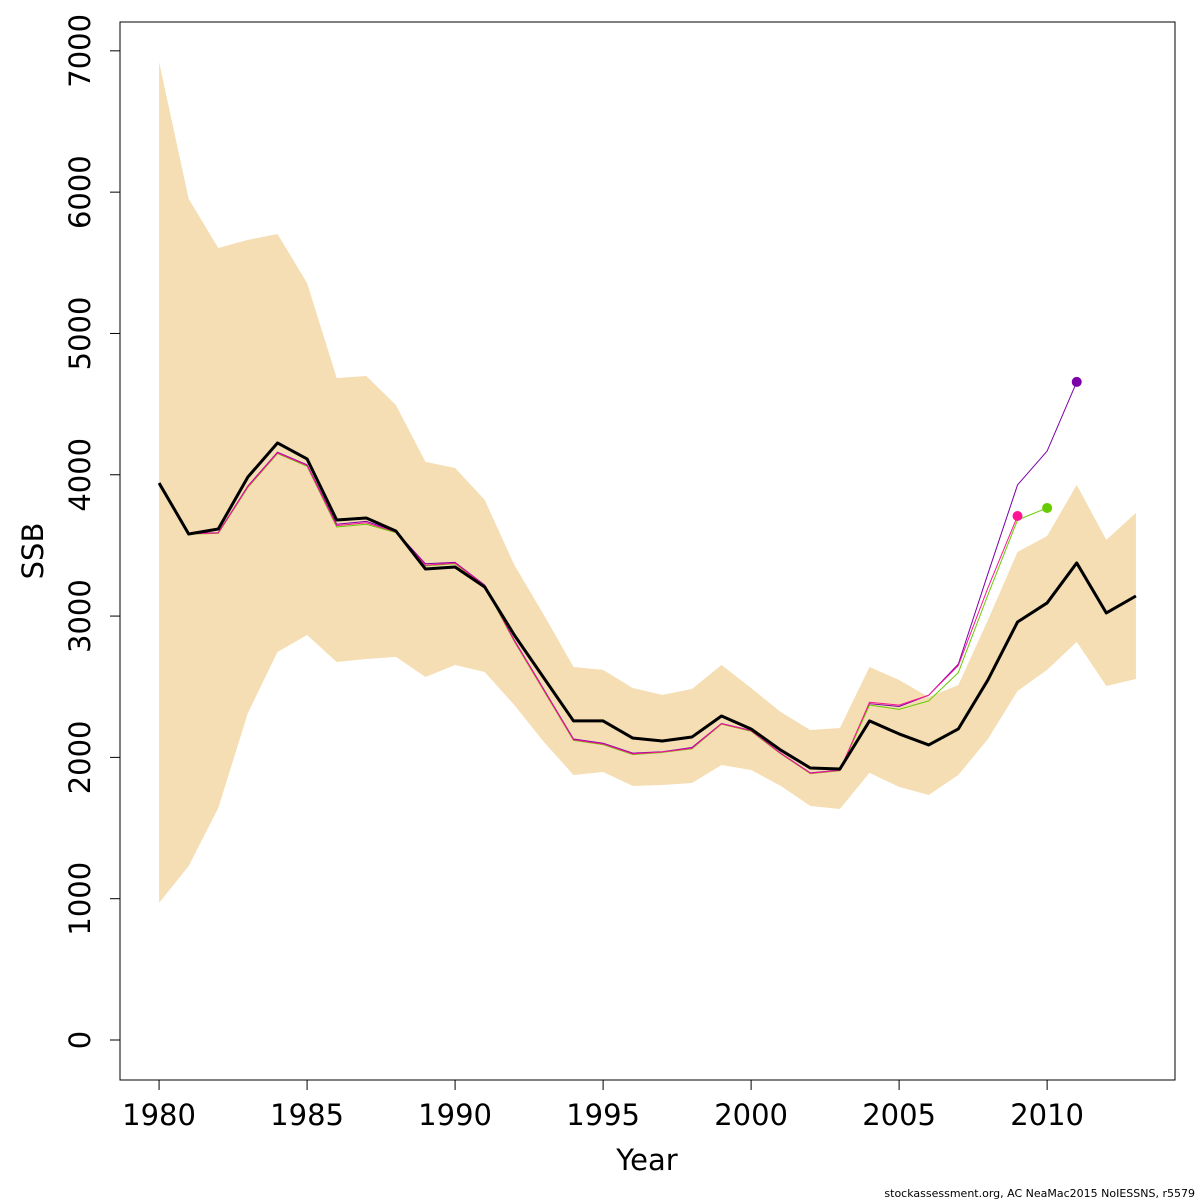  Describe the element at coordinates (751, 1115) in the screenshot. I see `x-tick-label: 2000` at that location.